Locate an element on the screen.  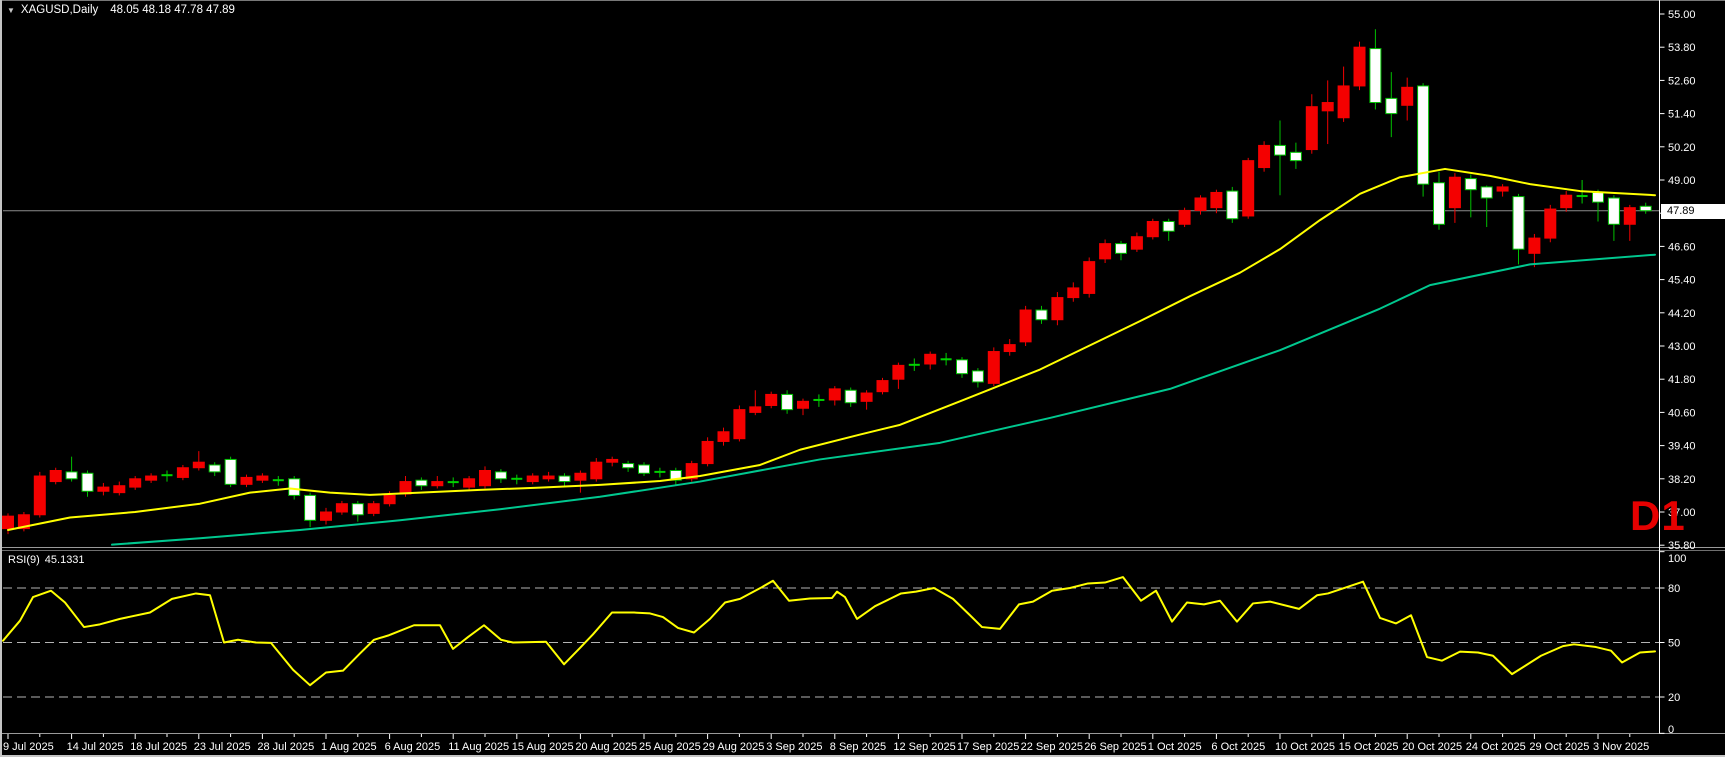
date-axis-label: 15 Aug 2025 is located at coordinates (543, 747).